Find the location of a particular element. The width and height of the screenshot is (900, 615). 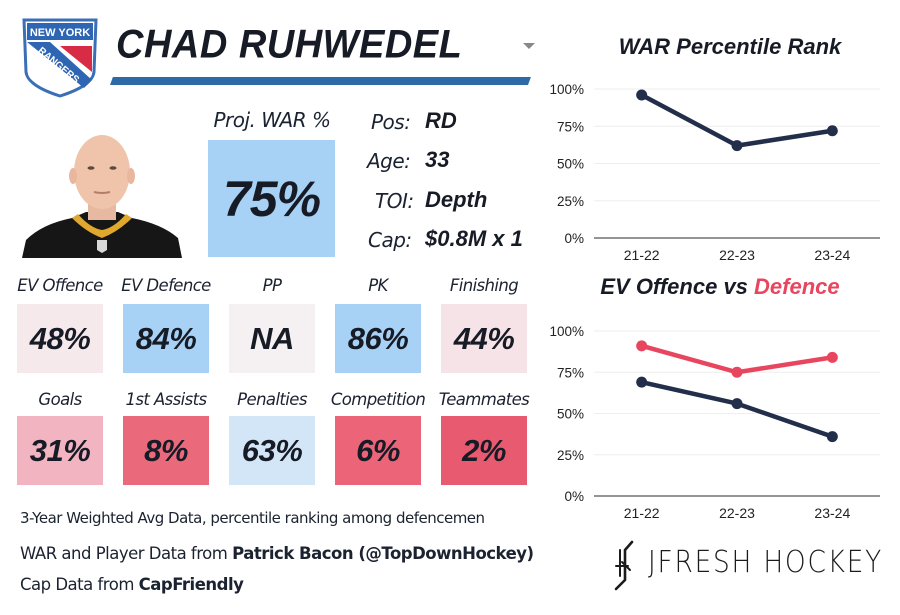

title-underline-bar is located at coordinates (320, 81).